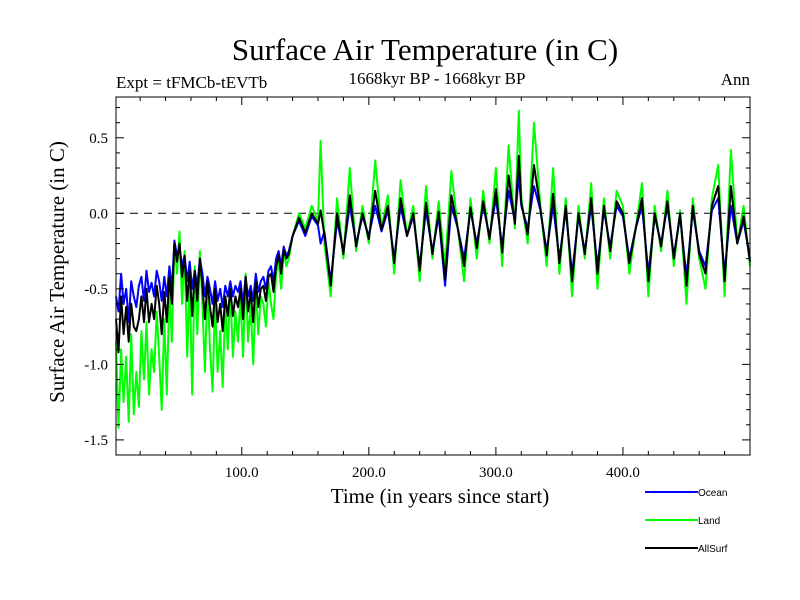 The image size is (800, 600). What do you see at coordinates (96, 290) in the screenshot?
I see `y-tick-label: -0.5` at bounding box center [96, 290].